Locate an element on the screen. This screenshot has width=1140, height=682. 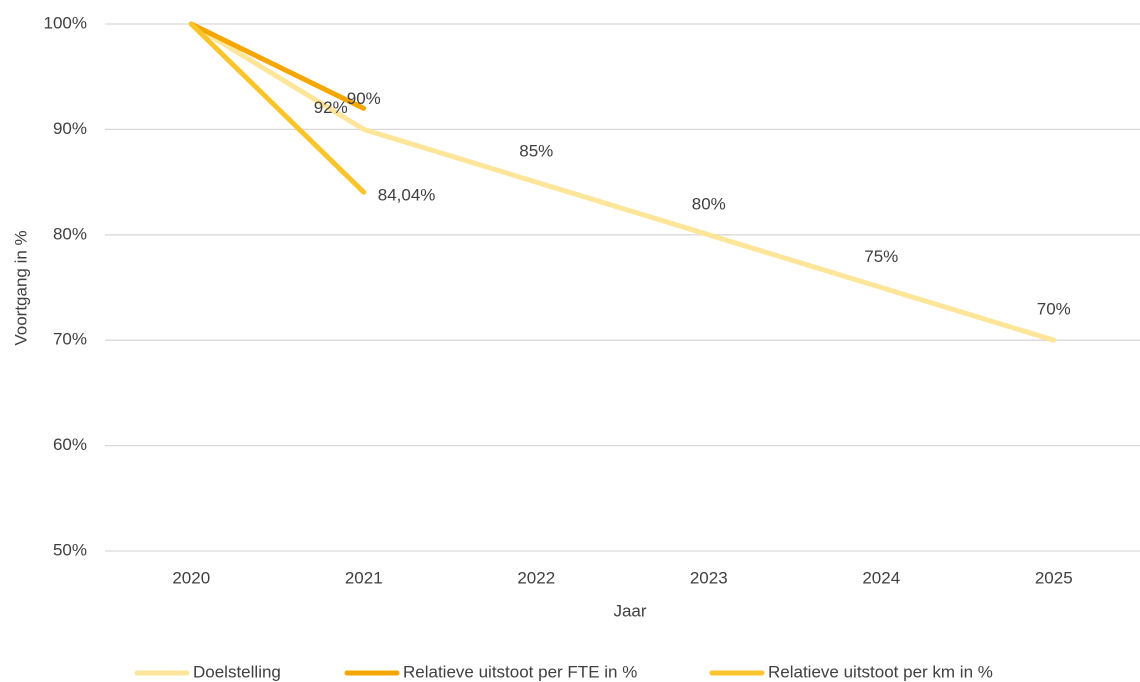
y-tick-label: 80% is located at coordinates (70, 233).